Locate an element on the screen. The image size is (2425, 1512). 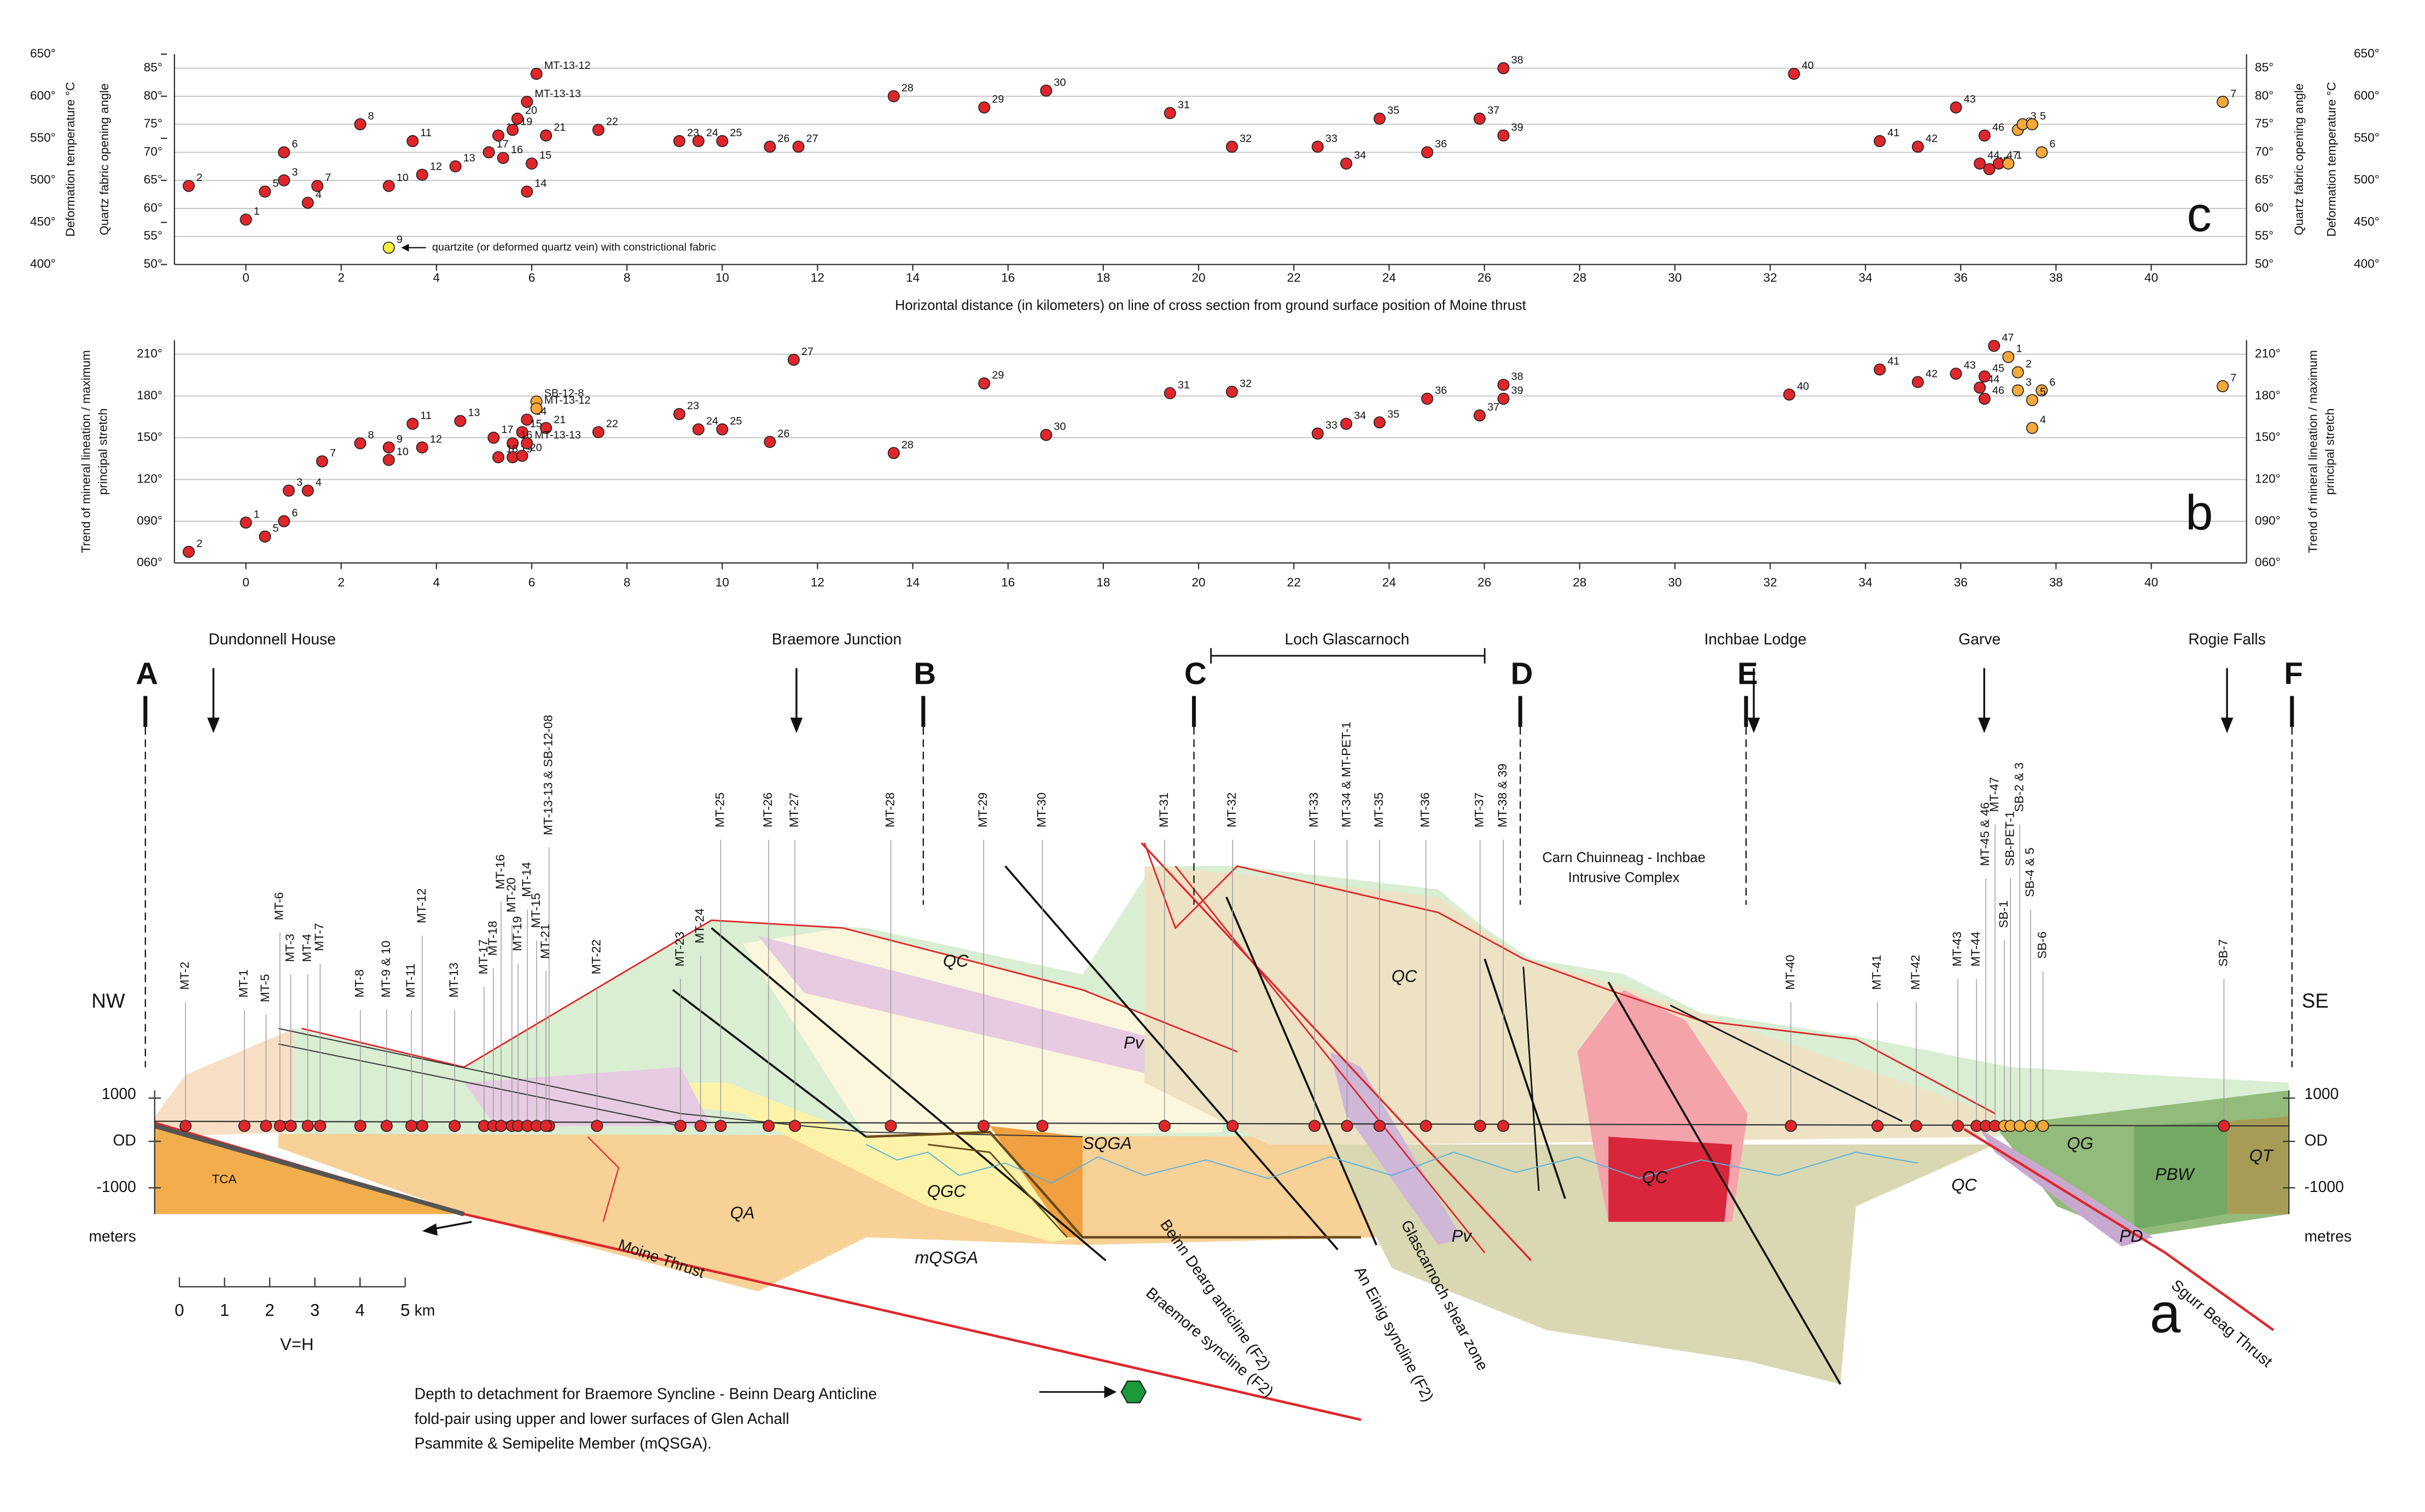
borehole-label: MT-38 & 39 is located at coordinates (1502, 796).